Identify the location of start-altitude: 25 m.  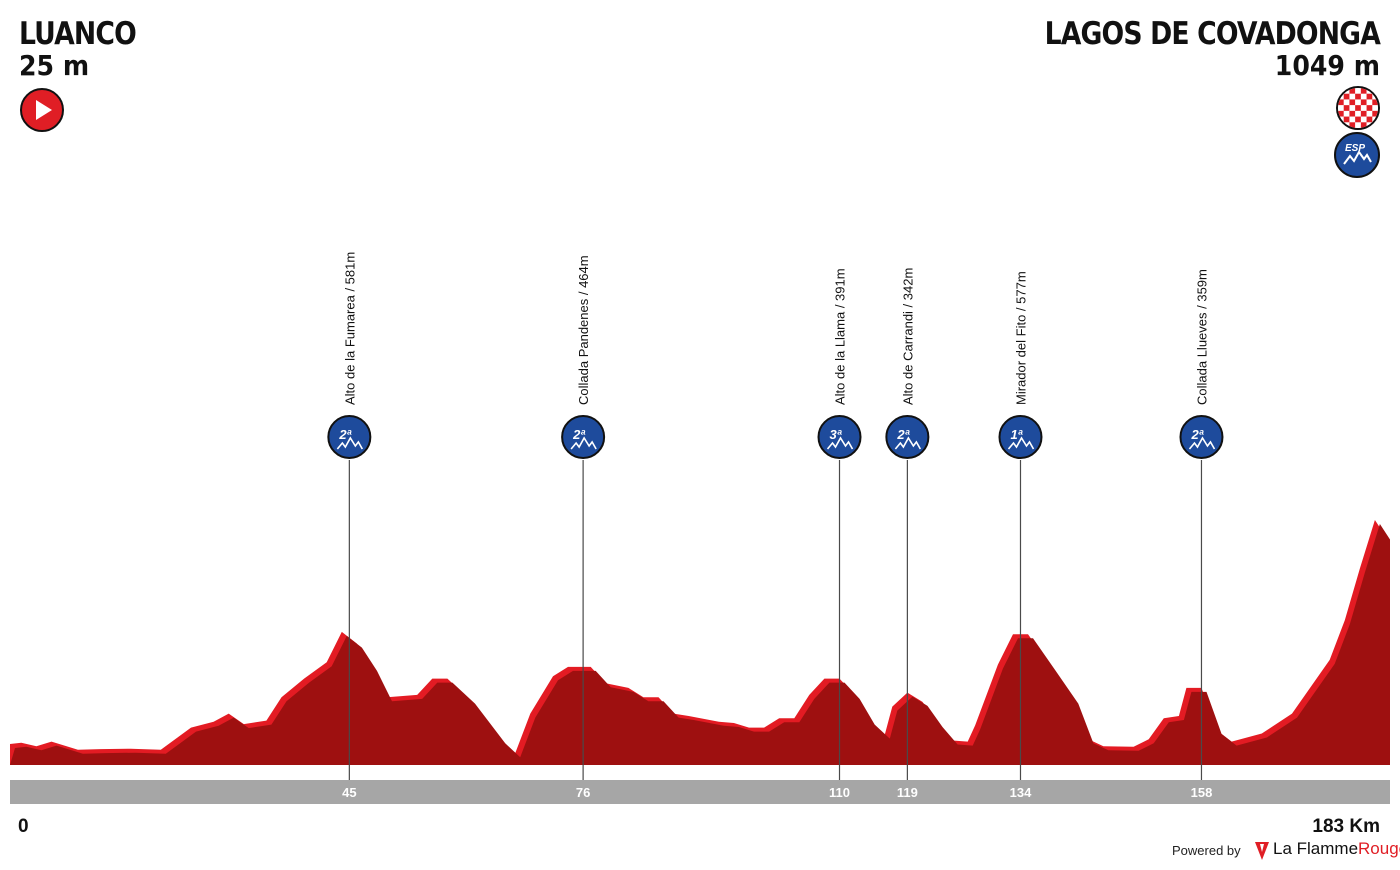
(54, 65).